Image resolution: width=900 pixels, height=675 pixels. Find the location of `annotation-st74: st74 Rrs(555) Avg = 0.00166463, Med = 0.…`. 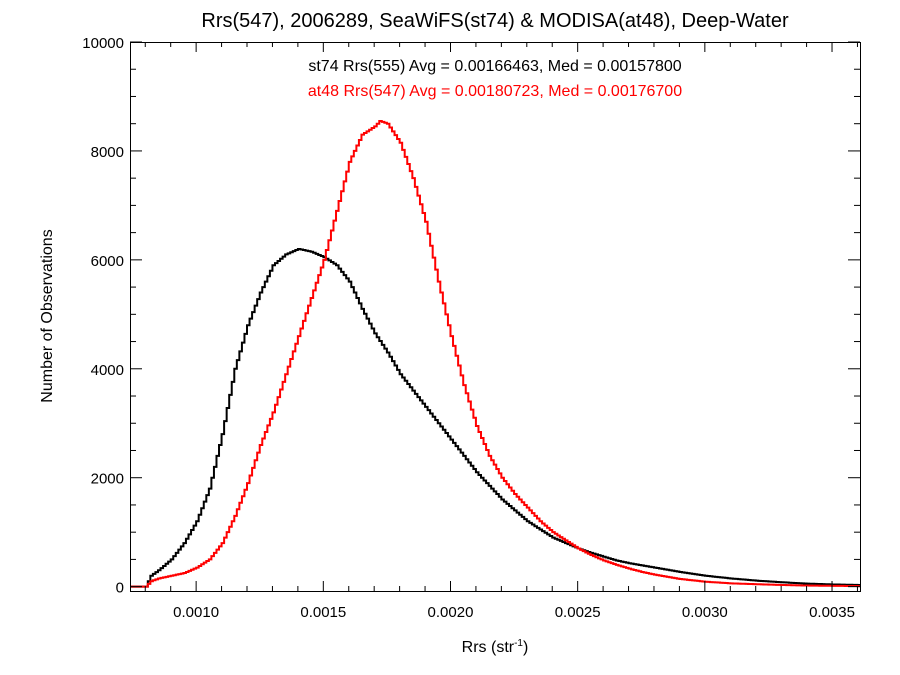

annotation-st74: st74 Rrs(555) Avg = 0.00166463, Med = 0.… is located at coordinates (494, 66).